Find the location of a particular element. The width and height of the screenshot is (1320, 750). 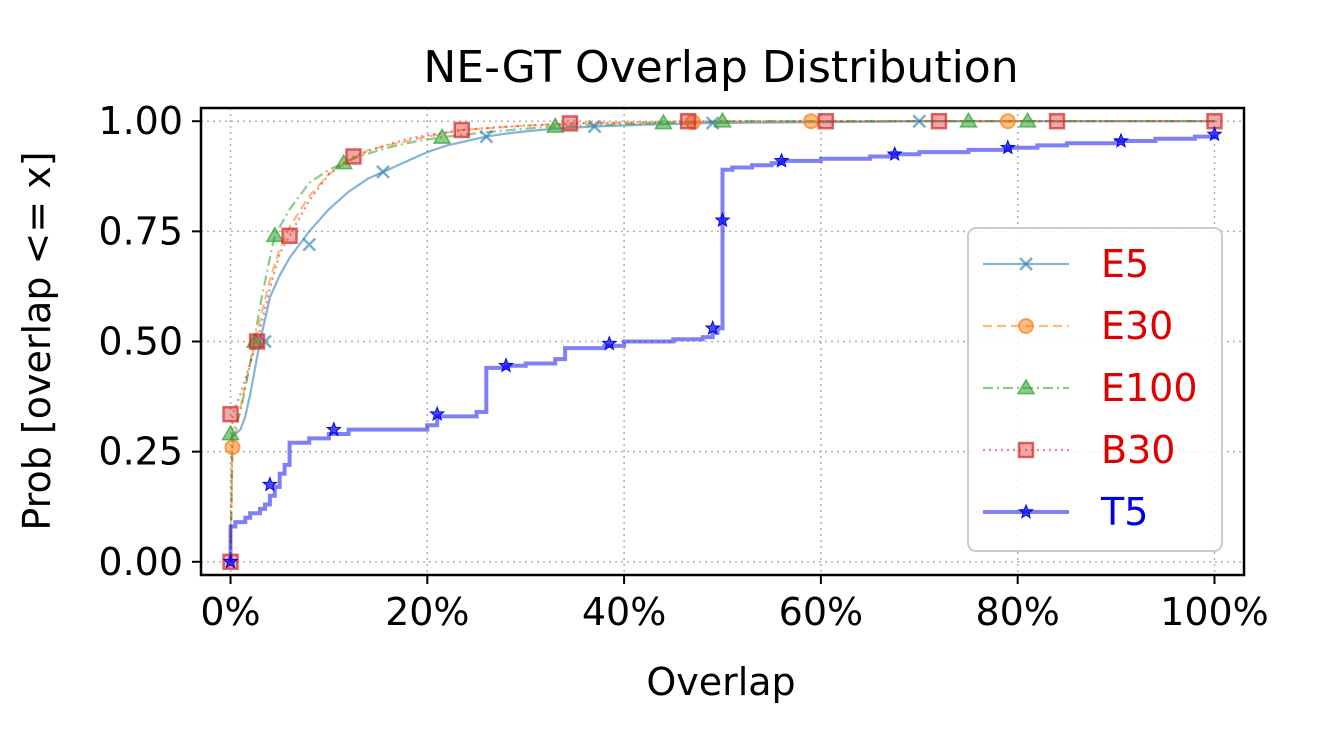

x-tick-label: 60% is located at coordinates (821, 612).